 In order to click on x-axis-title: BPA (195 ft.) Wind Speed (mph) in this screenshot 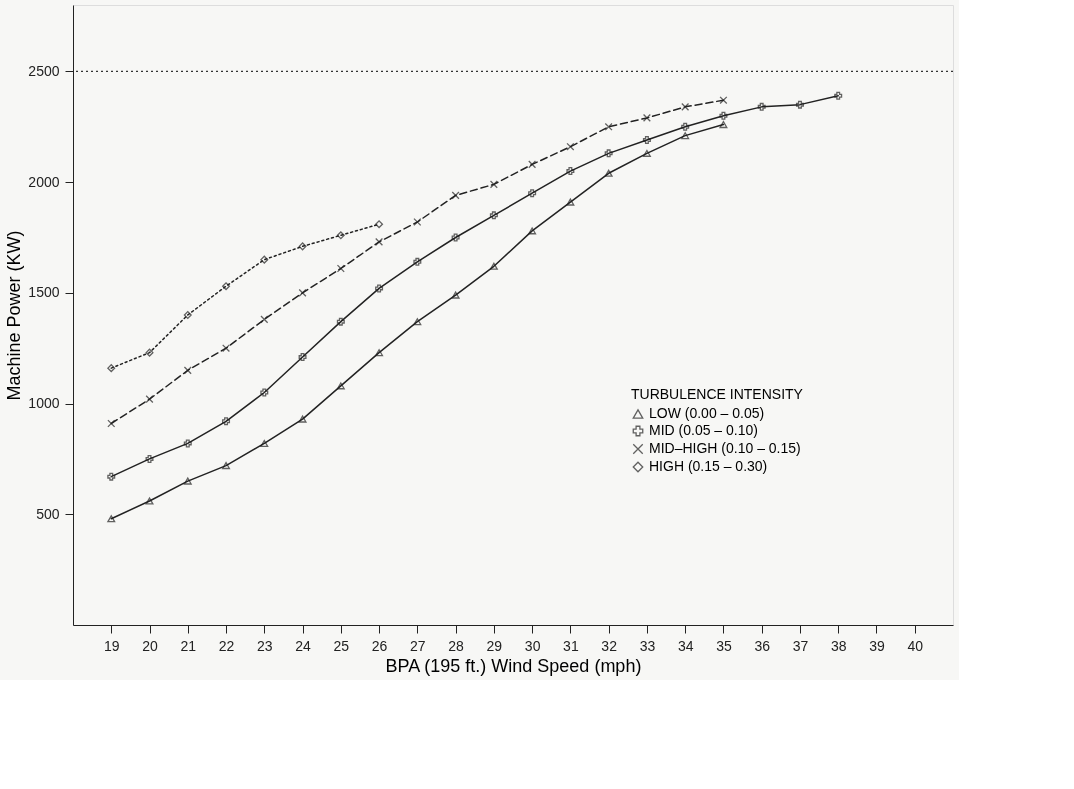, I will do `click(513, 665)`.